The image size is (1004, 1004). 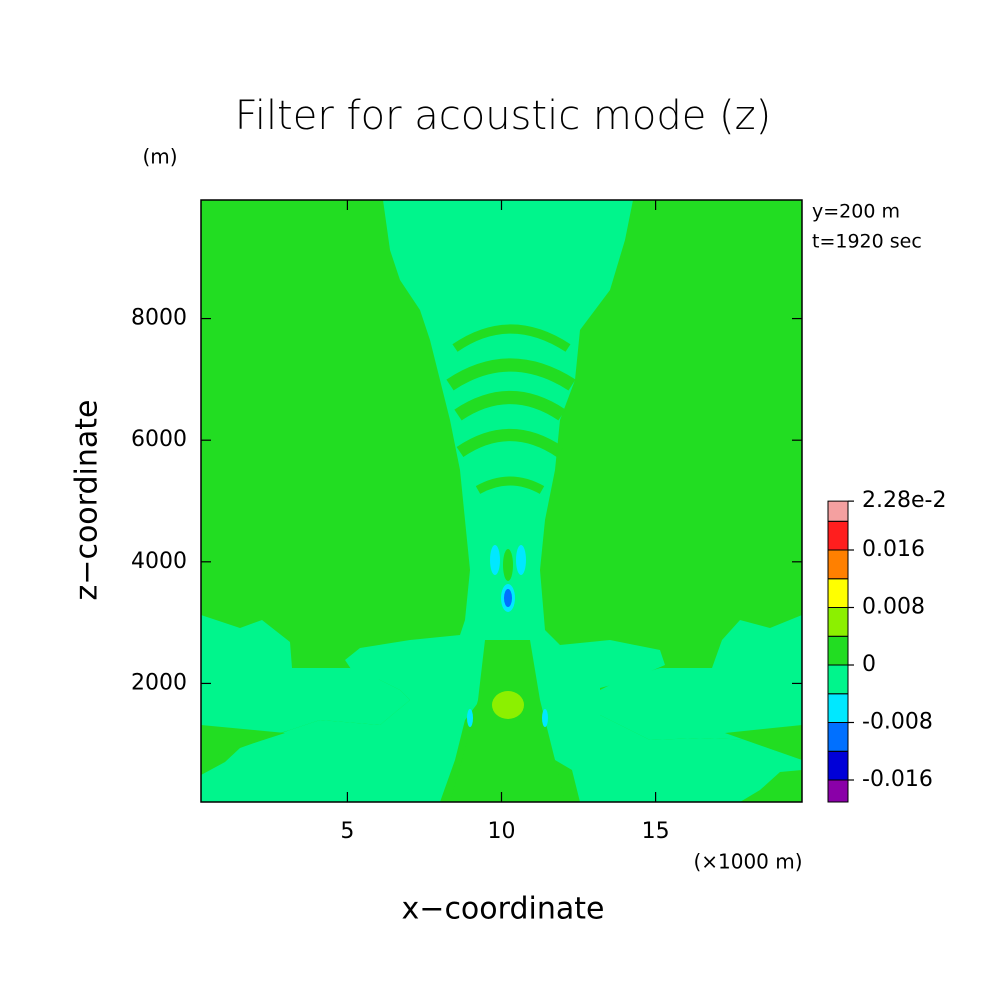 I want to click on colorbar-label: -0.016, so click(x=897, y=779).